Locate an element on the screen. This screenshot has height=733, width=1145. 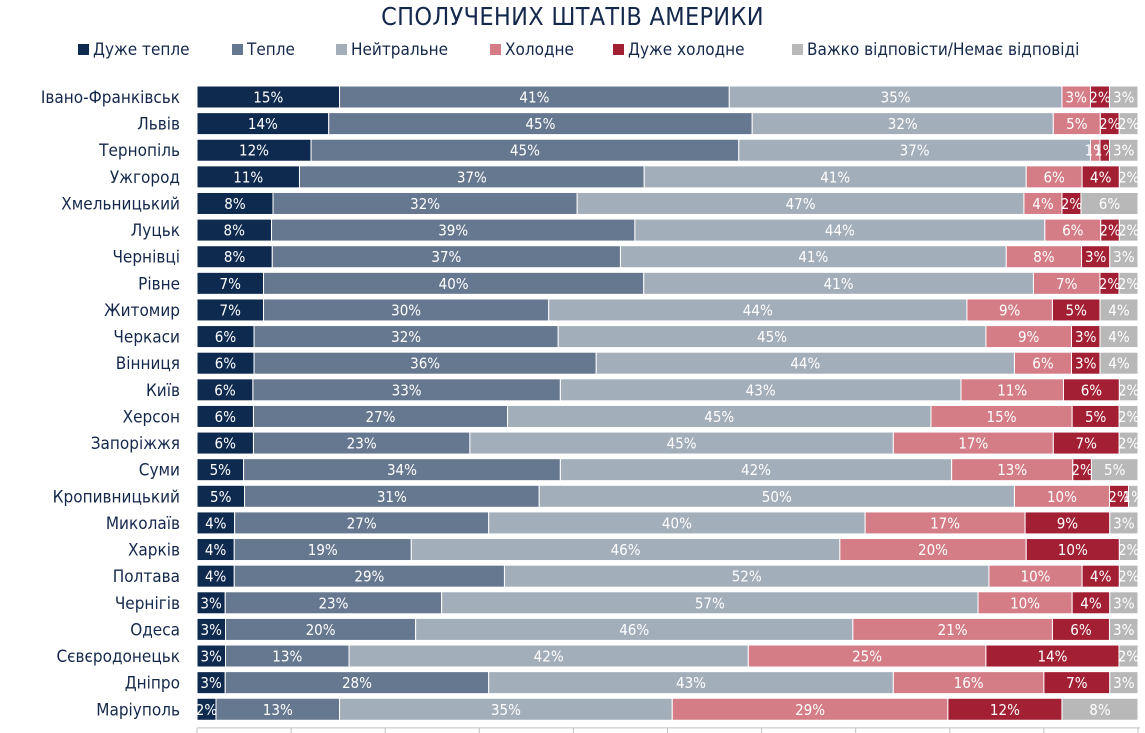
data-label: 30% is located at coordinates (406, 310).